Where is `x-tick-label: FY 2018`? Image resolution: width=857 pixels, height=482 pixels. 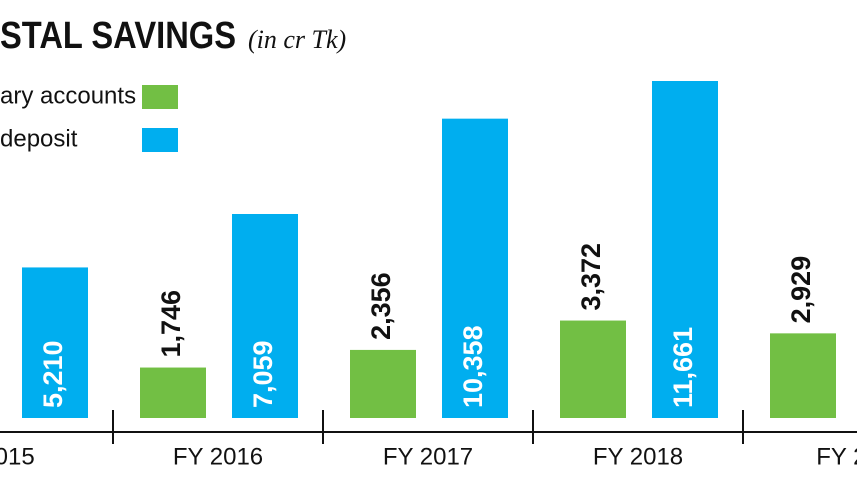 x-tick-label: FY 2018 is located at coordinates (638, 456).